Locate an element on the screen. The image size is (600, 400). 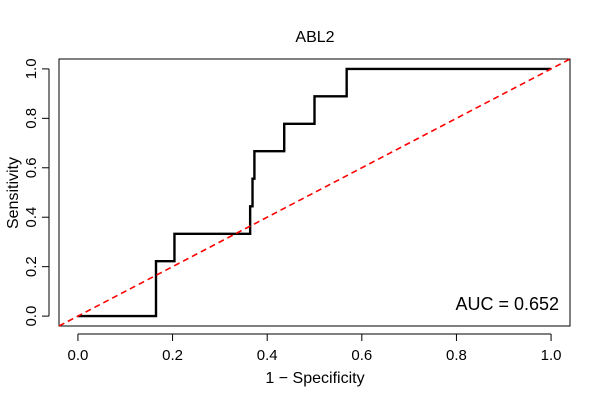
x-axis: 0.0 0.2 0.4 0.6 0.8 1.0 is located at coordinates (314, 348).